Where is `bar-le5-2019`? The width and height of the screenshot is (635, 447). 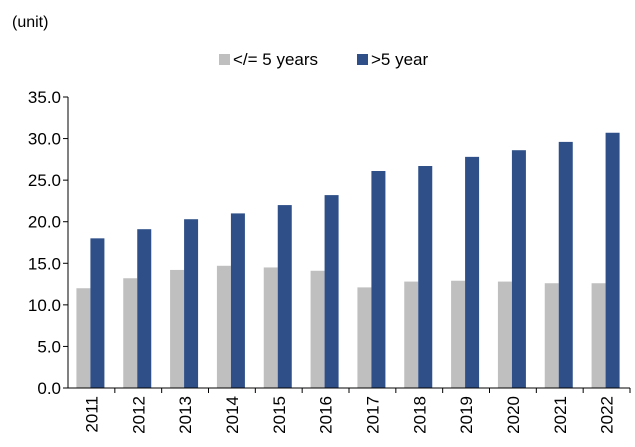
bar-le5-2019 is located at coordinates (458, 334).